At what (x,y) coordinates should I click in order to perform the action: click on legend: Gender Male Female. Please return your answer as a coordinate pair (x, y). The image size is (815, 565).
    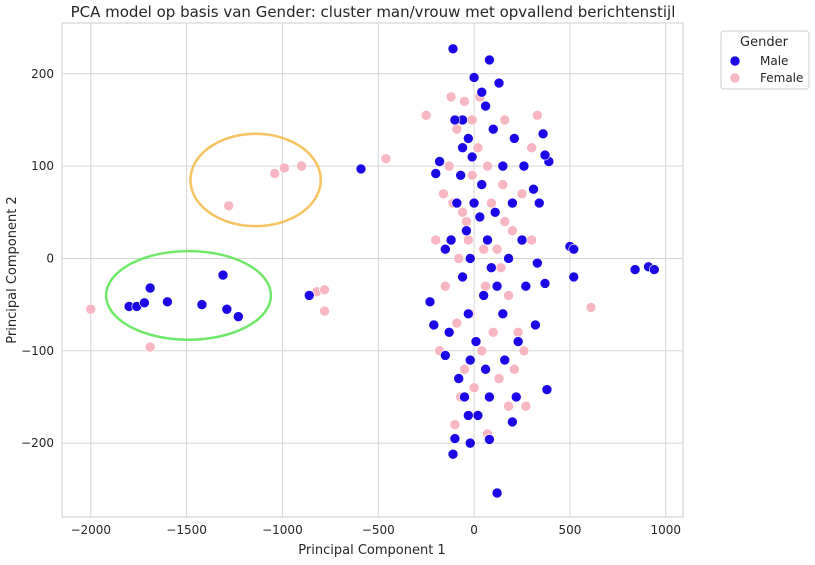
    Looking at the image, I should click on (765, 60).